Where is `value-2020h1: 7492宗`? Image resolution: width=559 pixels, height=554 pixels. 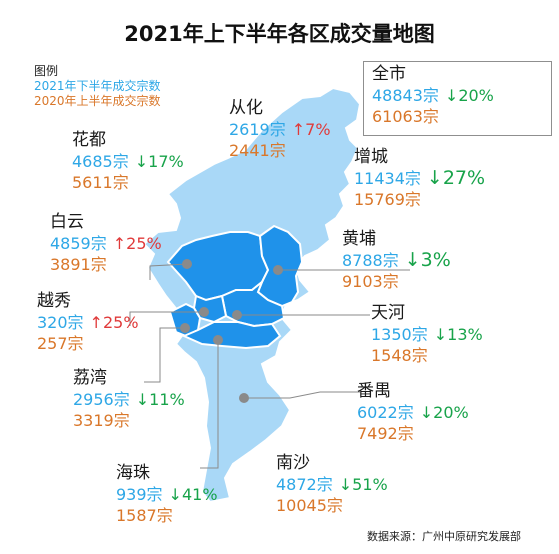
value-2020h1: 7492宗 is located at coordinates (385, 433).